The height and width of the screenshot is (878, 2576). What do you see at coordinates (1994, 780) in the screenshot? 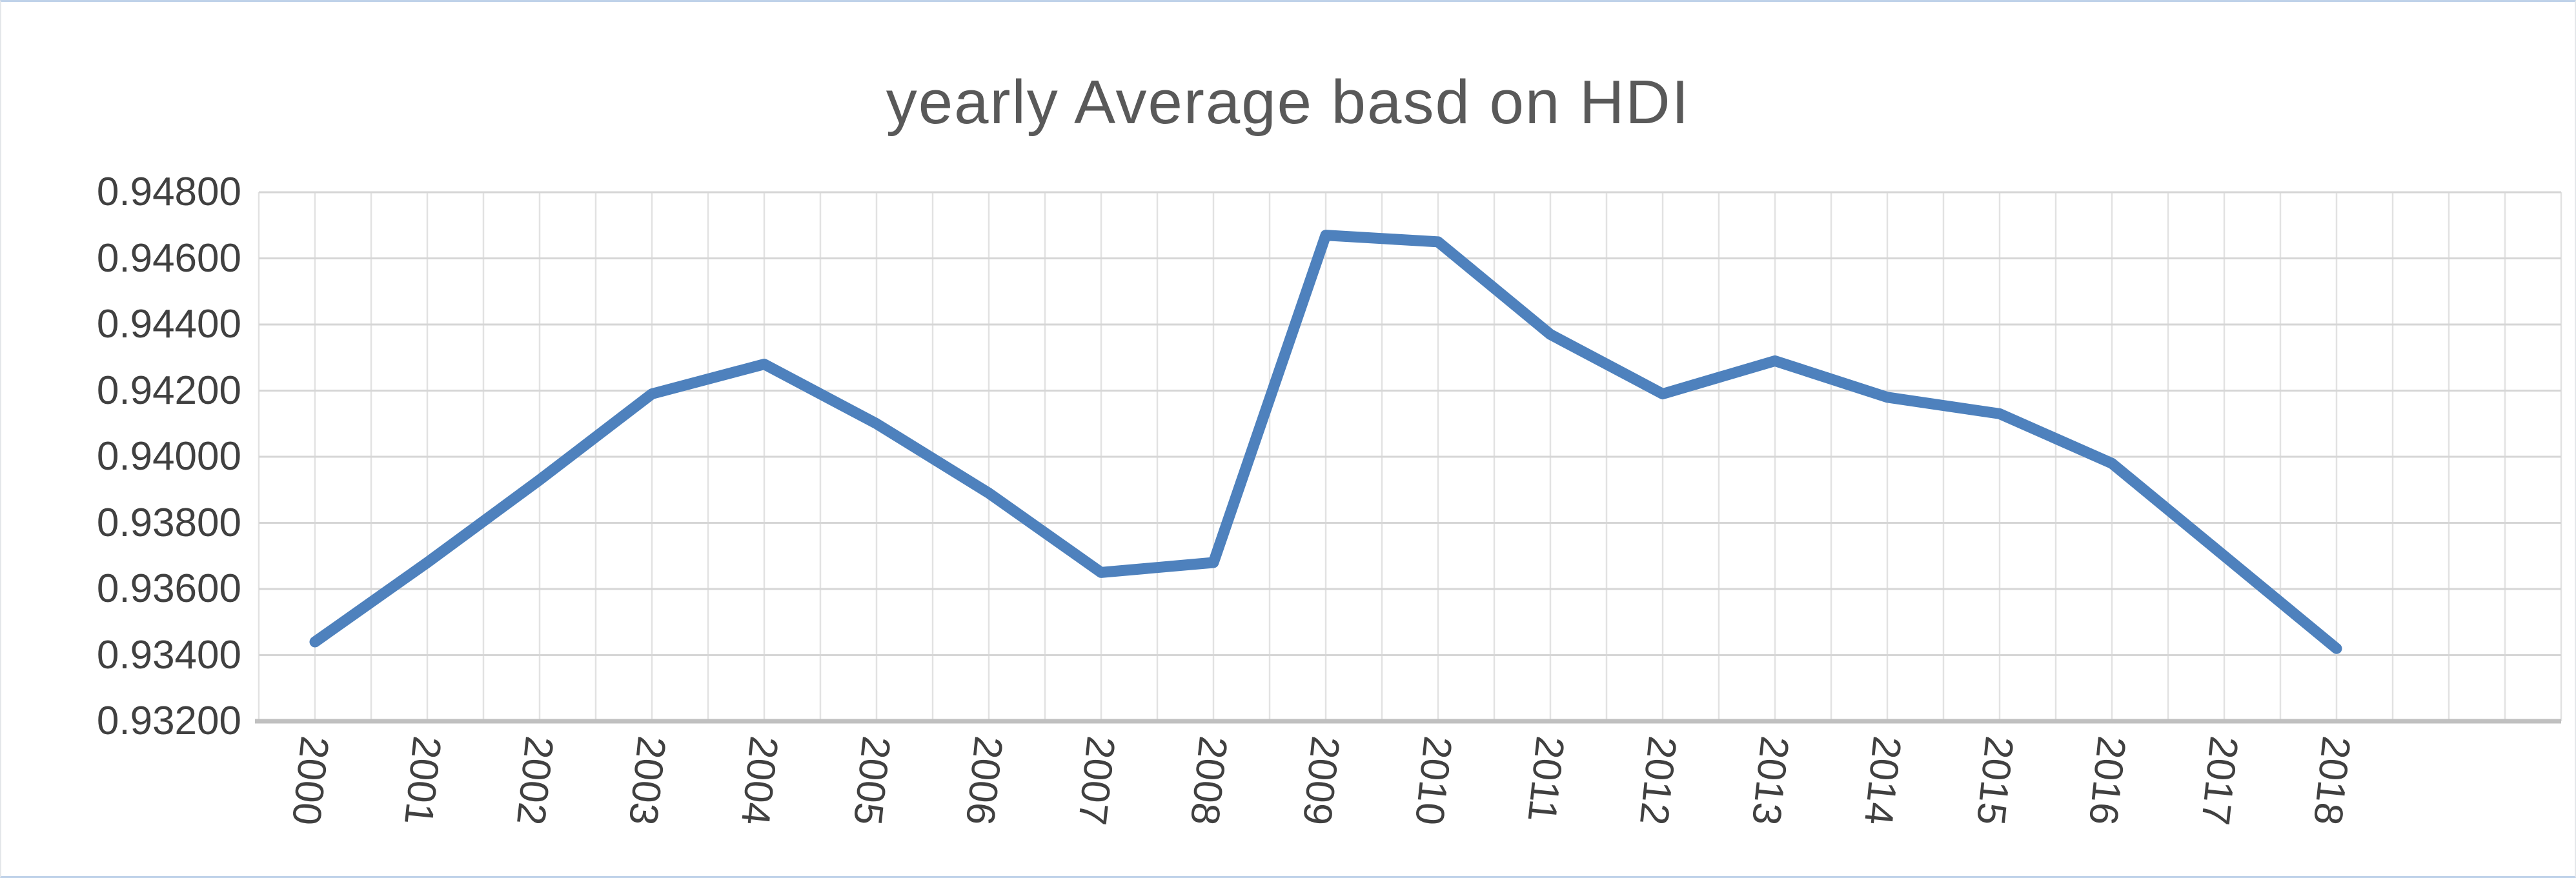
I see `x-tick-label: 2015` at bounding box center [1994, 780].